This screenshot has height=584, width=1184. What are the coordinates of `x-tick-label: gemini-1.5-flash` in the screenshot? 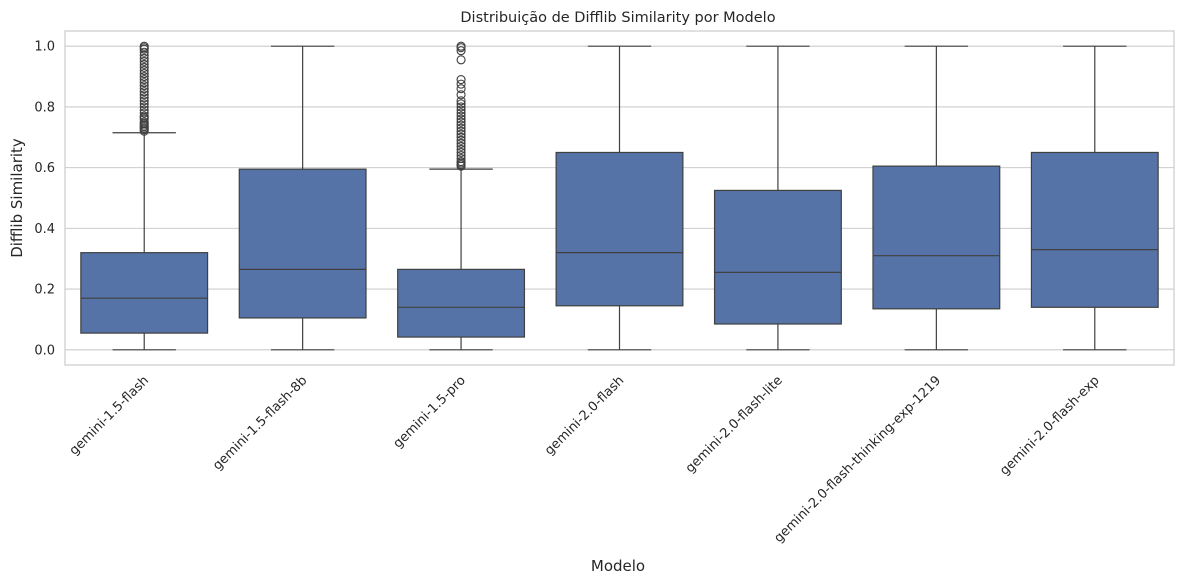 It's located at (109, 415).